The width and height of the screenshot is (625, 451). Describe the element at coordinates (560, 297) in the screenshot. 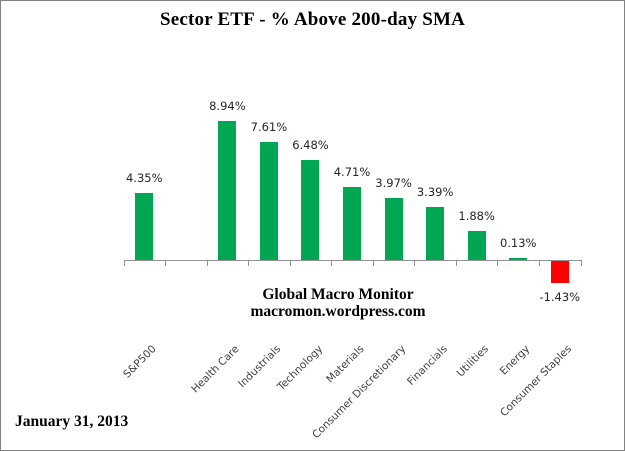

I see `bar-value-label: -1.43%` at that location.